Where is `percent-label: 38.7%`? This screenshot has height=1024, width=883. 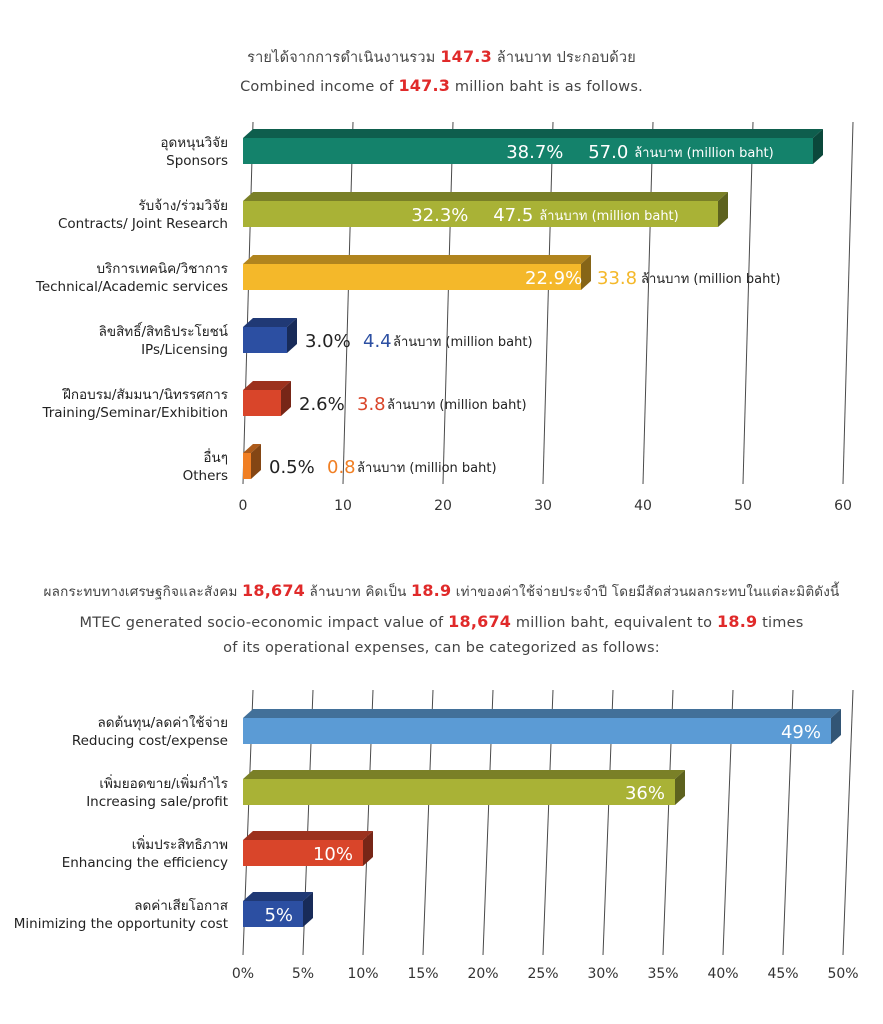
percent-label: 38.7% is located at coordinates (534, 152).